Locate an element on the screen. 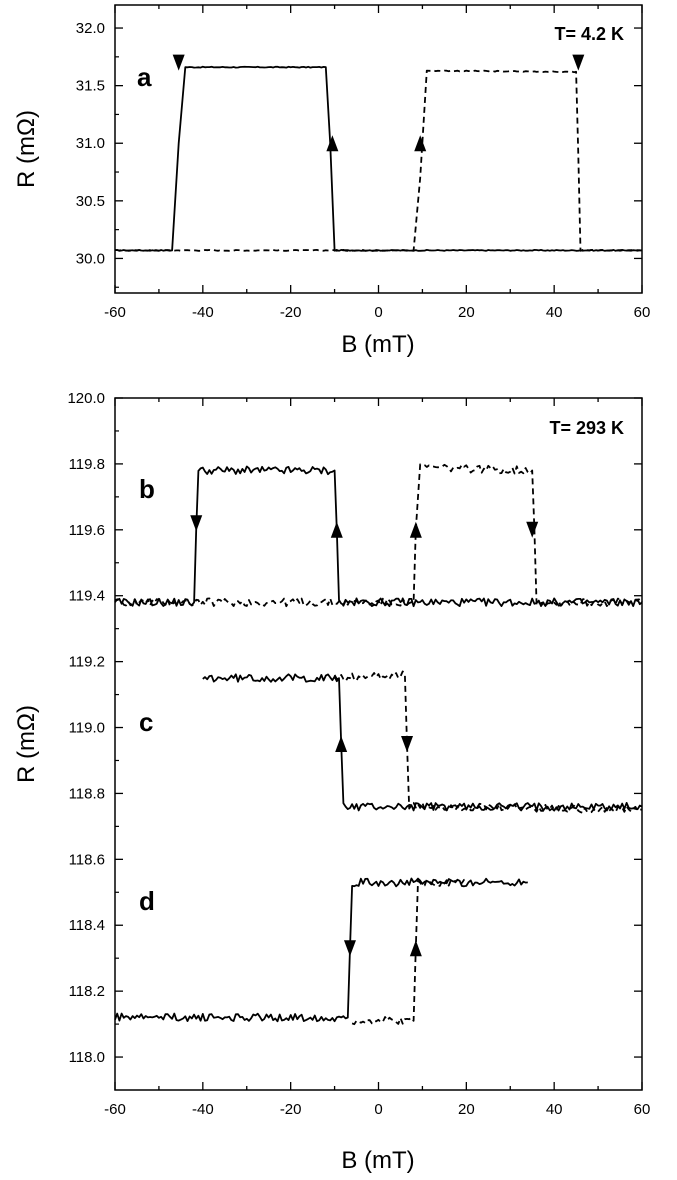 The image size is (677, 1180). series-dashed-a is located at coordinates (378, 160).